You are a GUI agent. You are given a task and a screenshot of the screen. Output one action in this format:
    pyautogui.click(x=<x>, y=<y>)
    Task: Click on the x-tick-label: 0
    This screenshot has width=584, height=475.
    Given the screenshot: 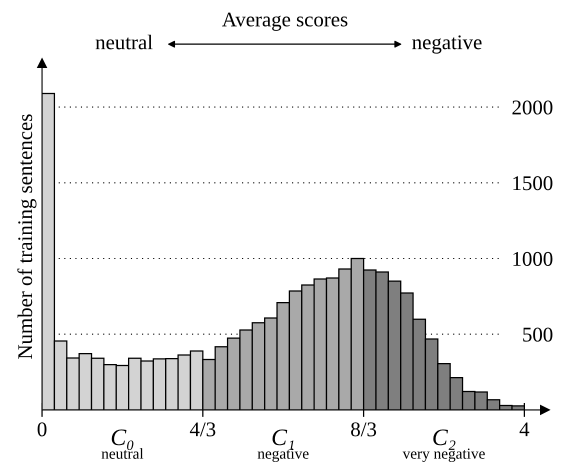 What is the action you would take?
    pyautogui.click(x=42, y=429)
    